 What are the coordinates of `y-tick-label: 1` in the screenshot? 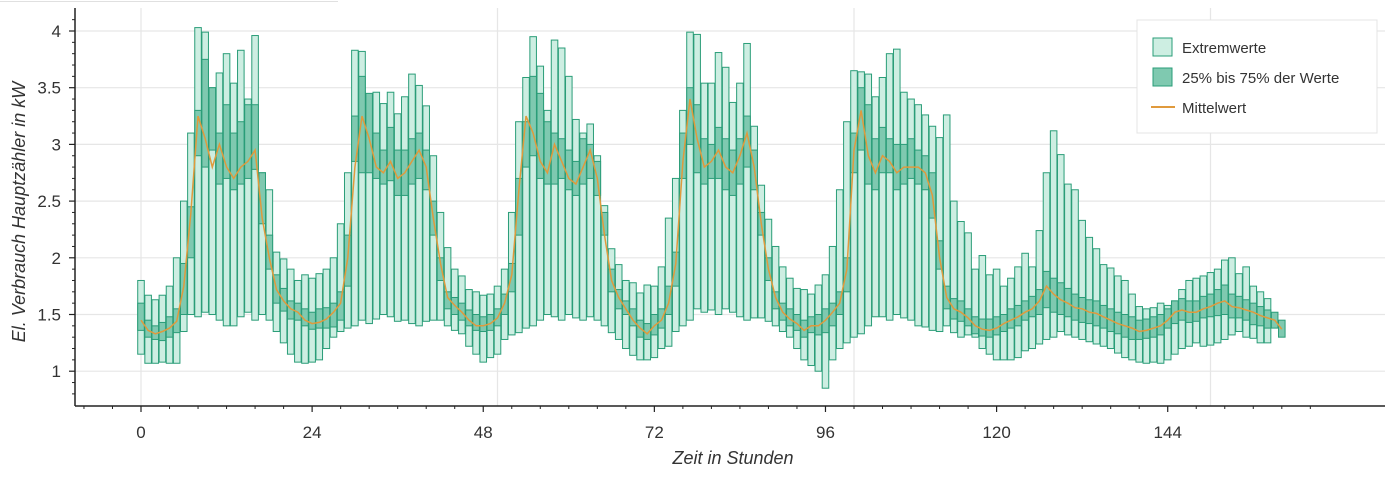 It's located at (56, 371).